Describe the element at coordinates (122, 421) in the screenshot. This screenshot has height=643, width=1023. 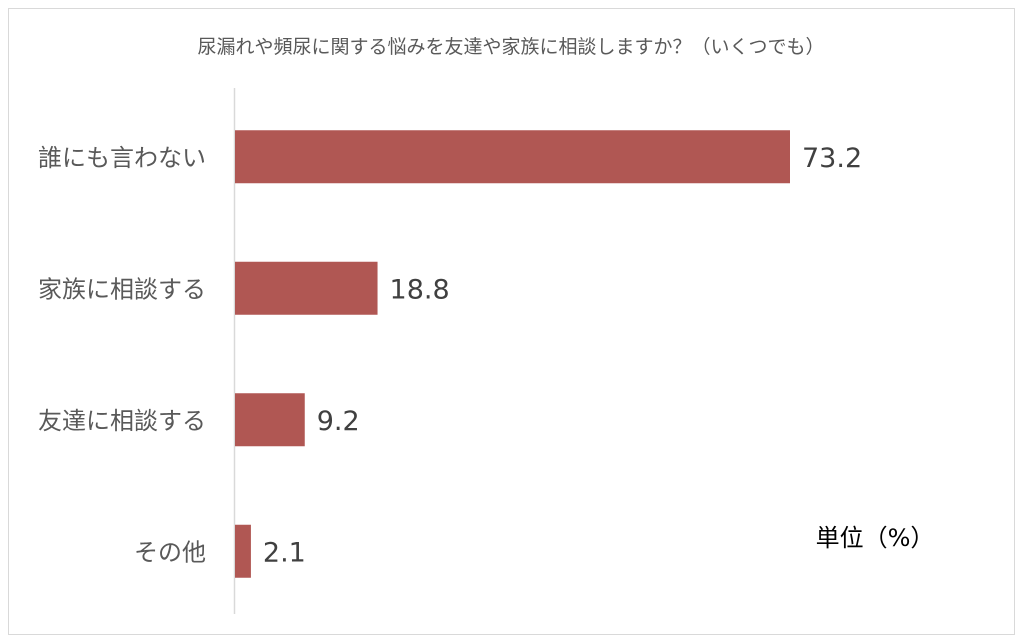
I see `category-label-2: 友達に相談する` at that location.